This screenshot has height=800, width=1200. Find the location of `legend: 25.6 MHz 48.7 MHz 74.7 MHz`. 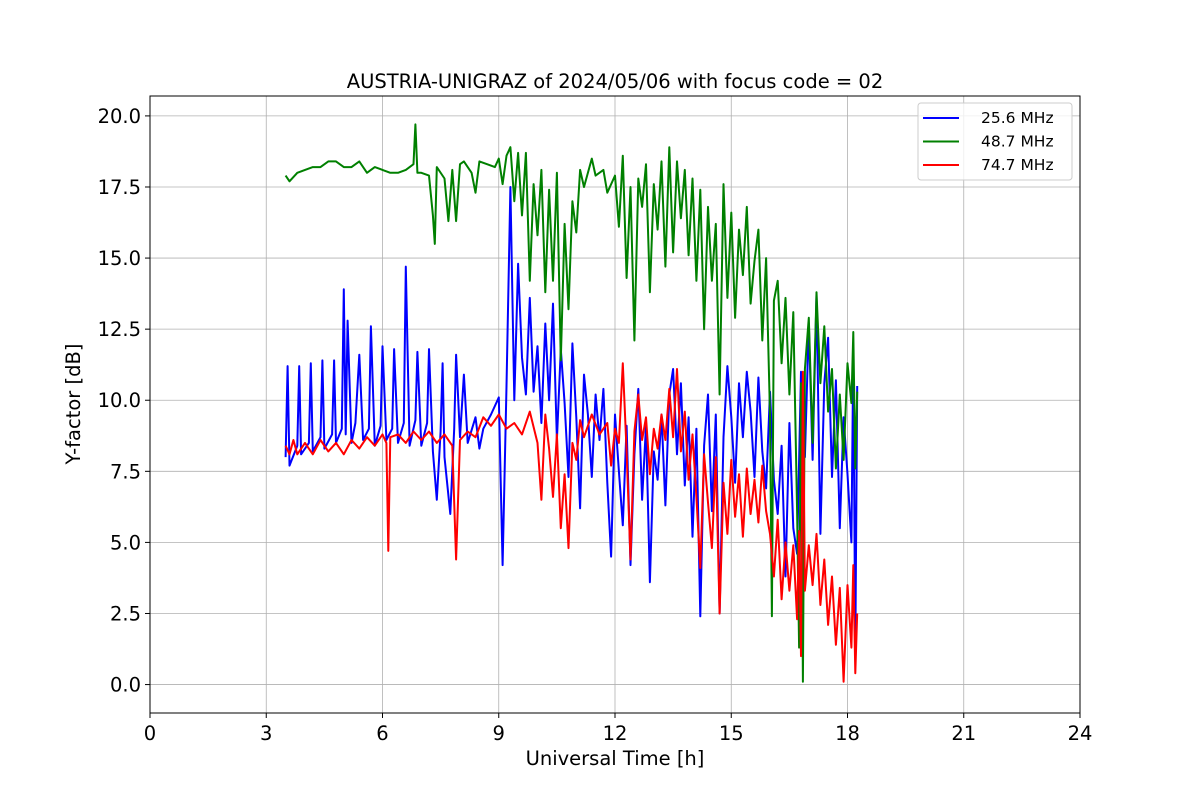

legend: 25.6 MHz 48.7 MHz 74.7 MHz is located at coordinates (995, 141).